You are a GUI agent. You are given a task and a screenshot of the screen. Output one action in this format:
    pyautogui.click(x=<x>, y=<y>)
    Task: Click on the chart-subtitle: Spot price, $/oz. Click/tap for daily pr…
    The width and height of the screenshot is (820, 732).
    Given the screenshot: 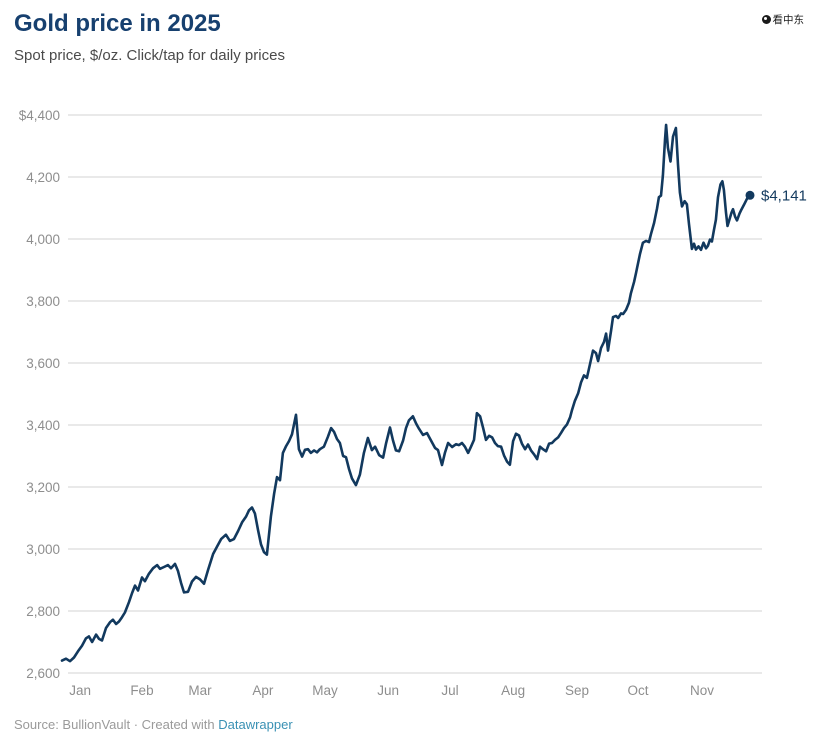 What is the action you would take?
    pyautogui.click(x=149, y=55)
    